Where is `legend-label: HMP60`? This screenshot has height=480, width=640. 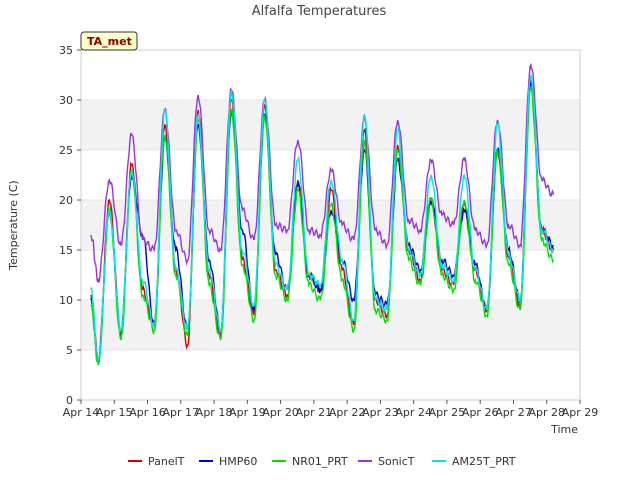
legend-label: HMP60 is located at coordinates (238, 461).